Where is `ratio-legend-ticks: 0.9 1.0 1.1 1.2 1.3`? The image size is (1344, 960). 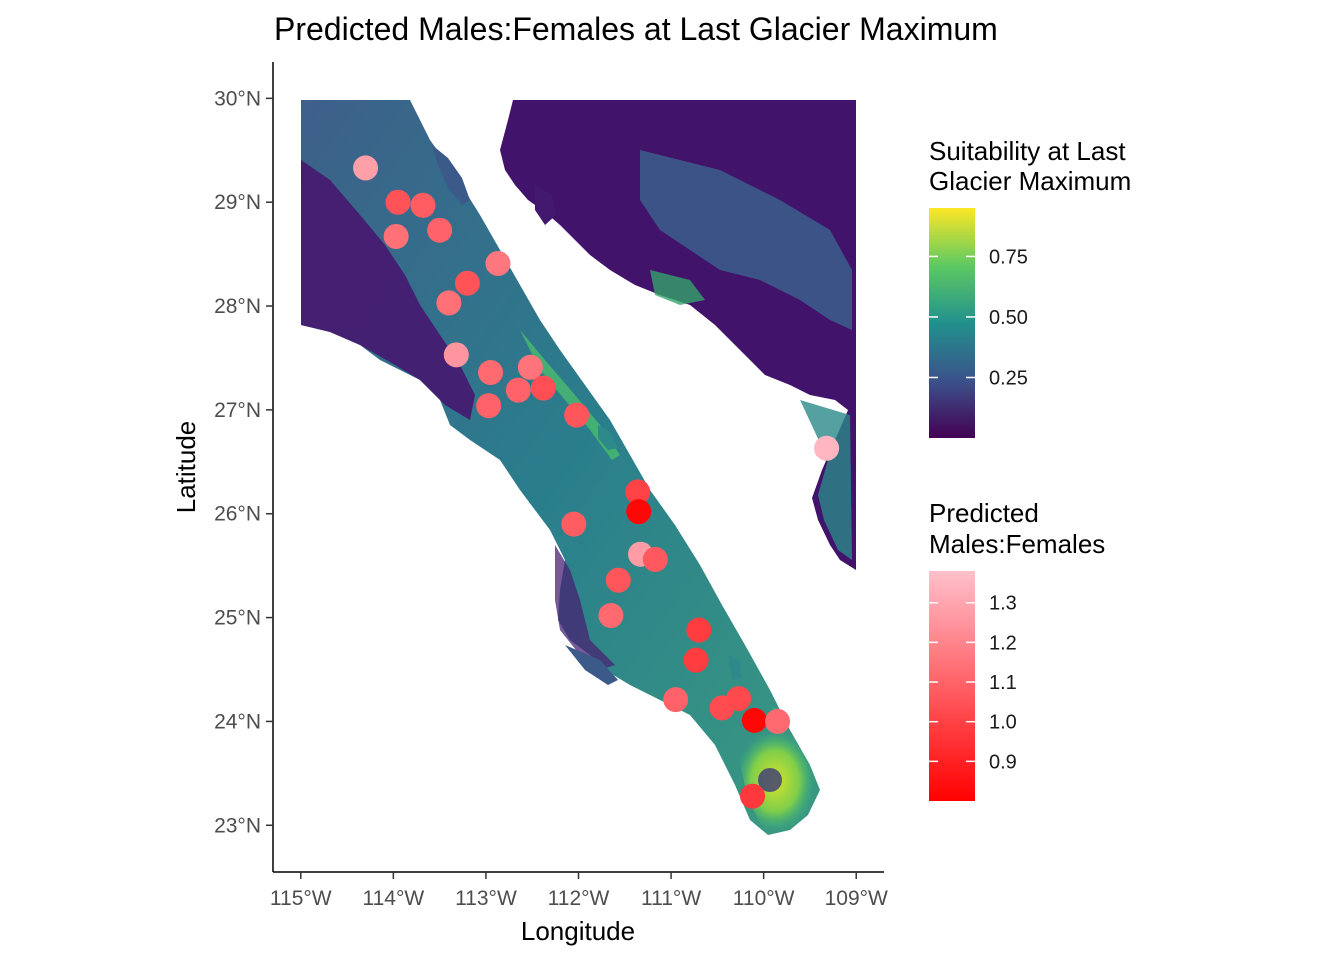 ratio-legend-ticks: 0.9 1.0 1.1 1.2 1.3 is located at coordinates (973, 683).